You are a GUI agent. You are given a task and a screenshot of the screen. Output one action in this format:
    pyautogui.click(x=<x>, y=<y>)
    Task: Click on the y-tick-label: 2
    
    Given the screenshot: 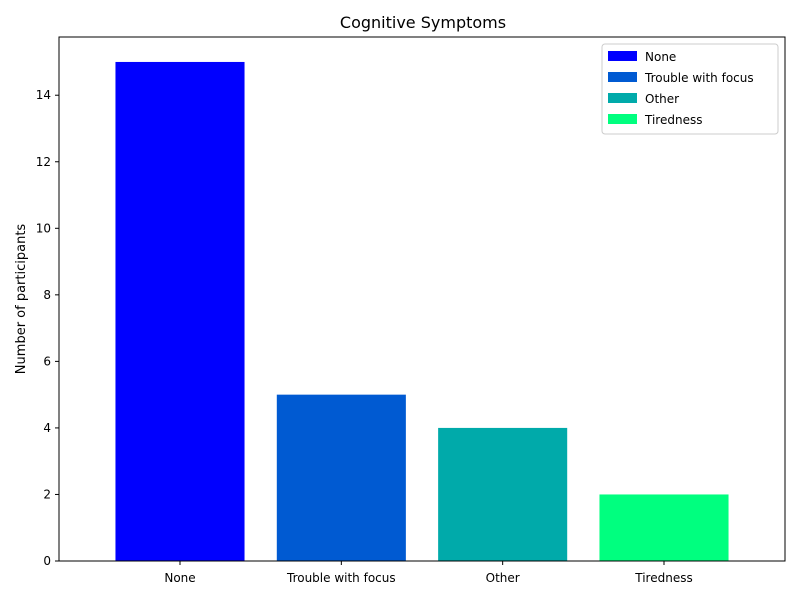 What is the action you would take?
    pyautogui.click(x=47, y=494)
    